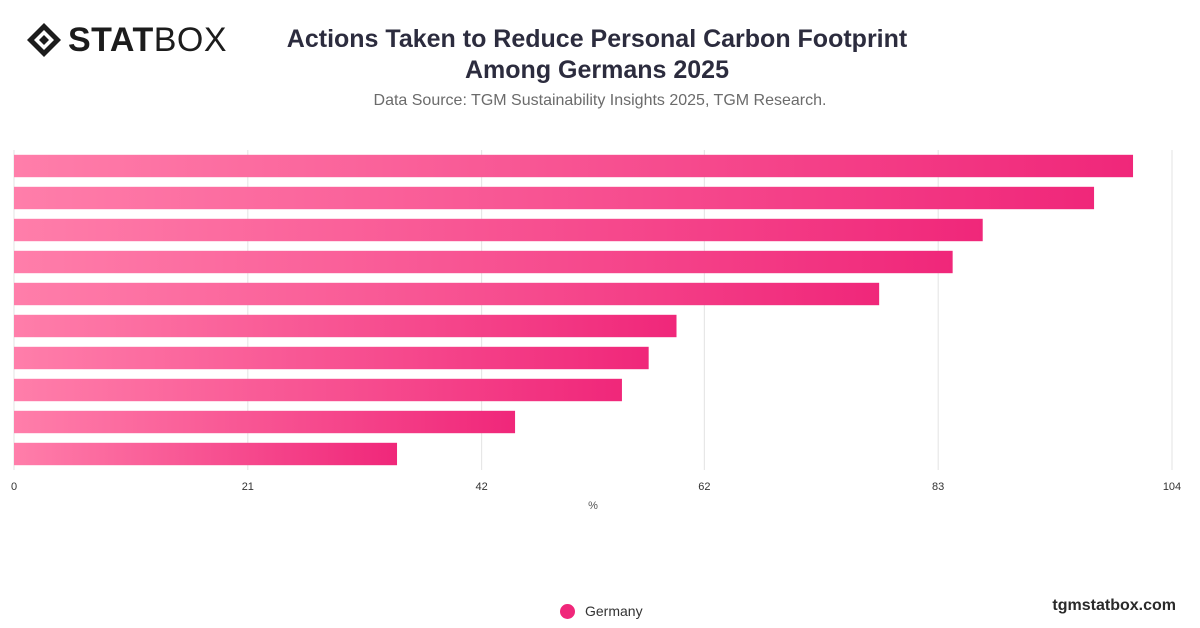  I want to click on logo-stat-text: STAT, so click(111, 40).